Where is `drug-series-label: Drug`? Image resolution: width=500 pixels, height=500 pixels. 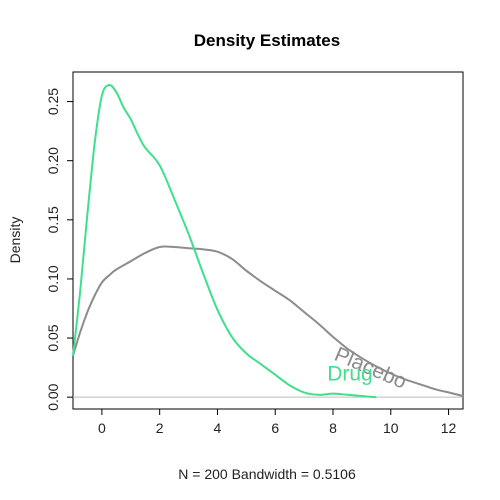
drug-series-label: Drug is located at coordinates (350, 374).